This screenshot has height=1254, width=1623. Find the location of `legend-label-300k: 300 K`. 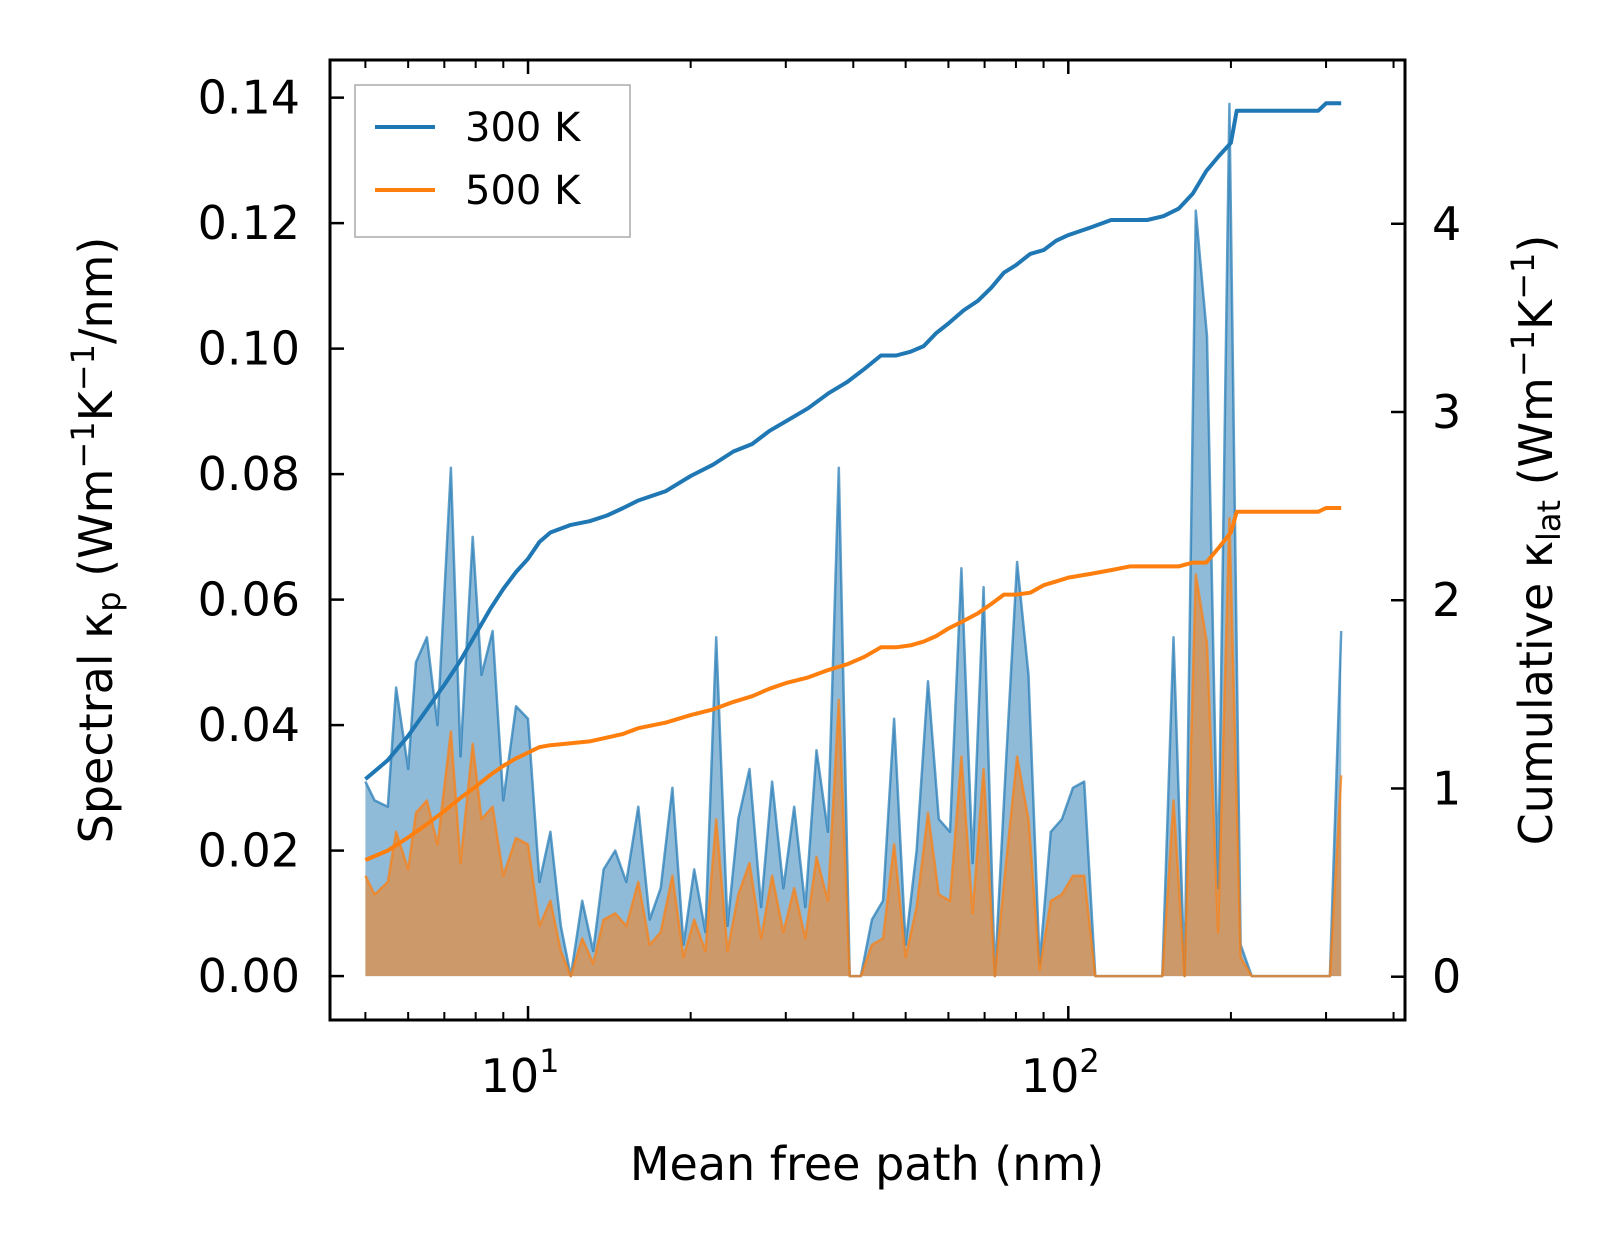

legend-label-300k: 300 K is located at coordinates (523, 128).